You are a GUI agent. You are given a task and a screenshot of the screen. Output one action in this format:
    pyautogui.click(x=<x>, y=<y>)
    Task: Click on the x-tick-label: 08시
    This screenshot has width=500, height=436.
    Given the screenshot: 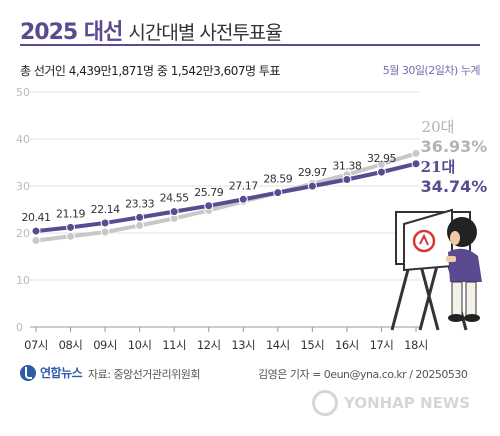 What is the action you would take?
    pyautogui.click(x=71, y=345)
    